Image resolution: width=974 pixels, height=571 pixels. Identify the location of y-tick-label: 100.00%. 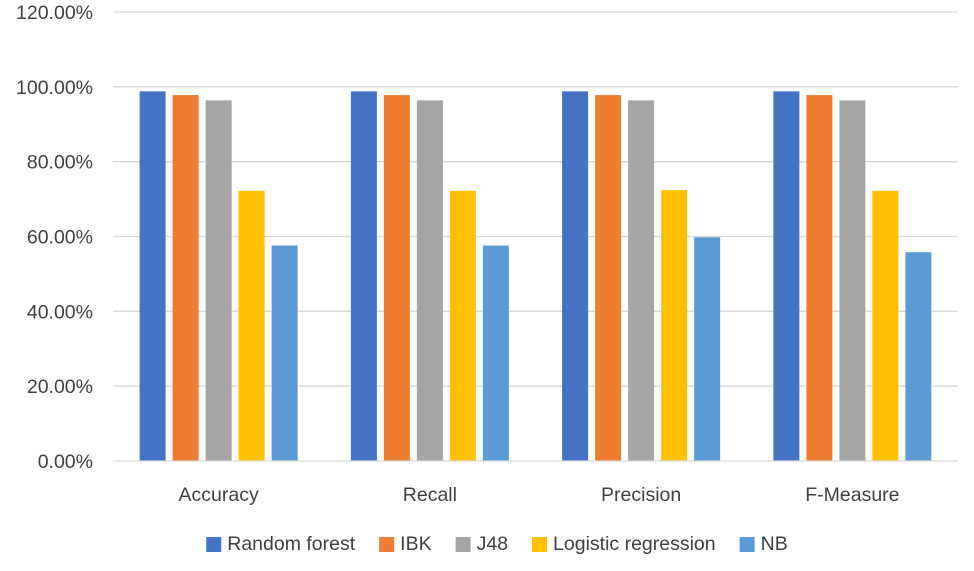
(54, 88).